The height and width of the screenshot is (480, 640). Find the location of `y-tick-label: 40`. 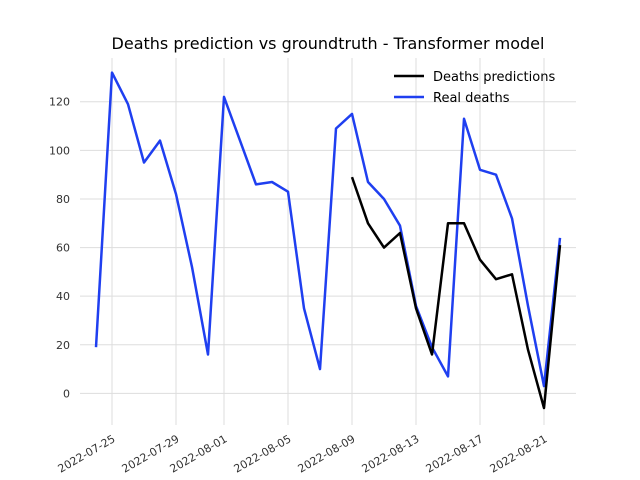

y-tick-label: 40 is located at coordinates (63, 296).